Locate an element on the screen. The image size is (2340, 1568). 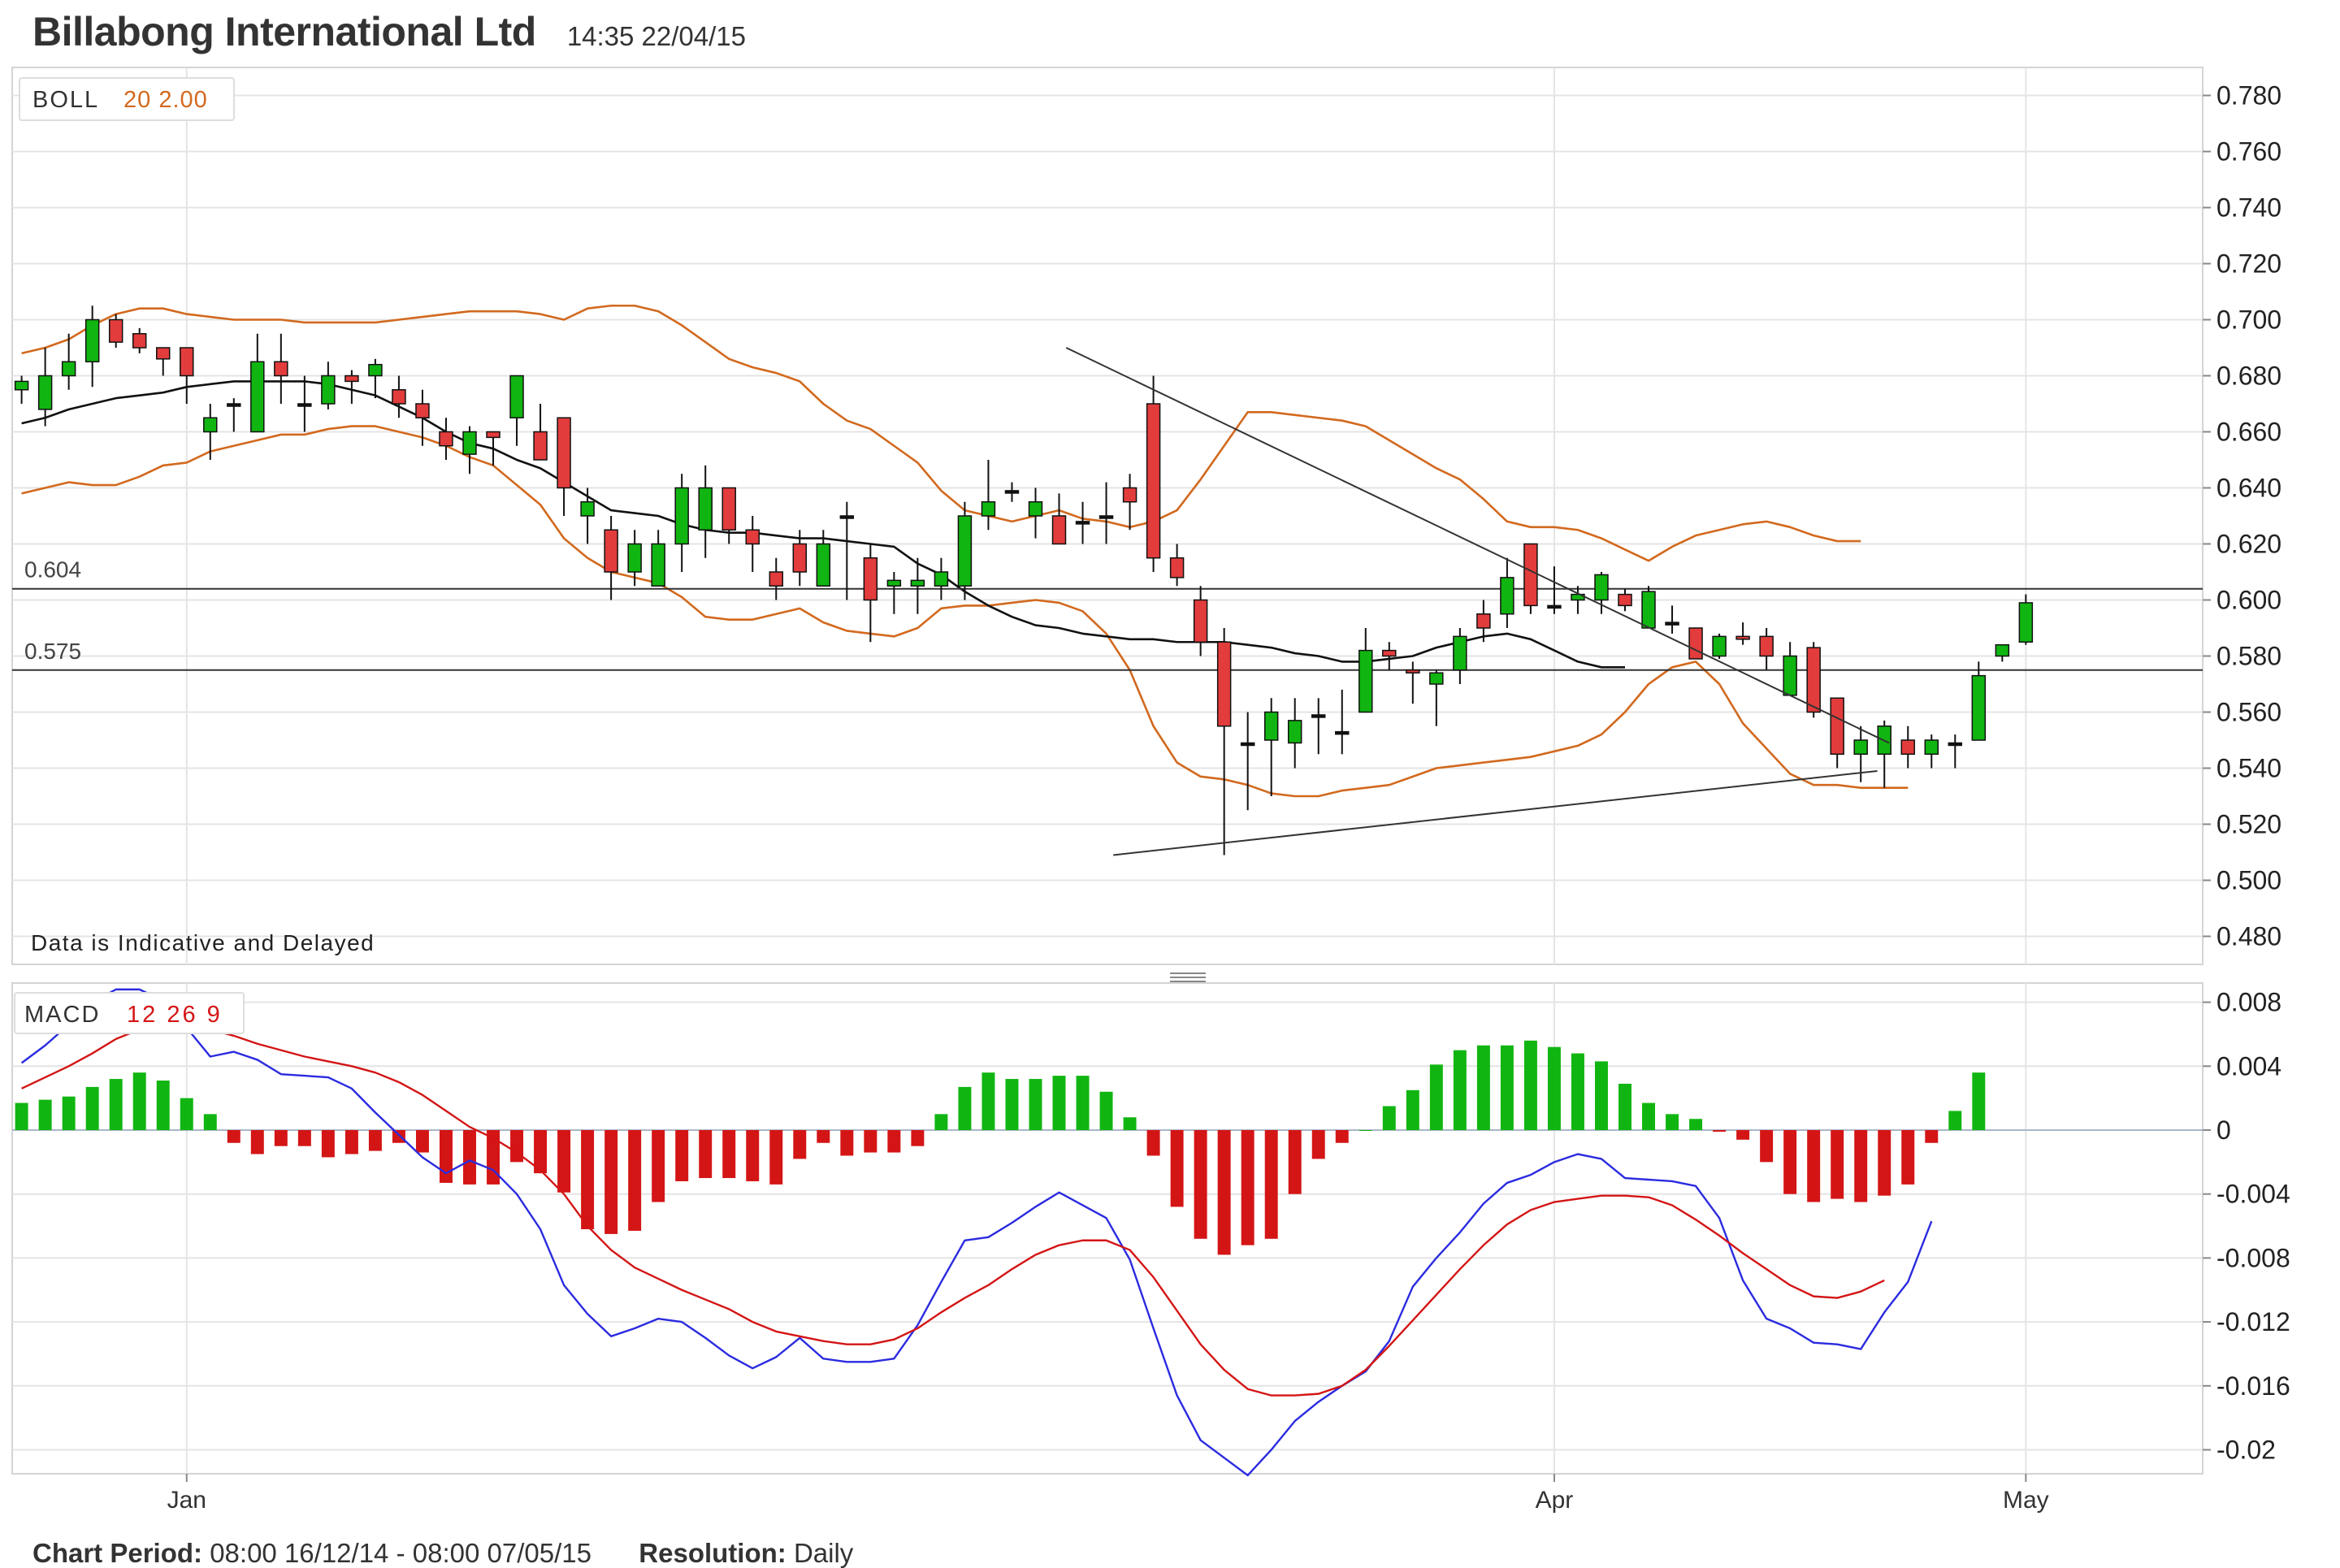
price-tick-label: 0.740 is located at coordinates (2249, 208).